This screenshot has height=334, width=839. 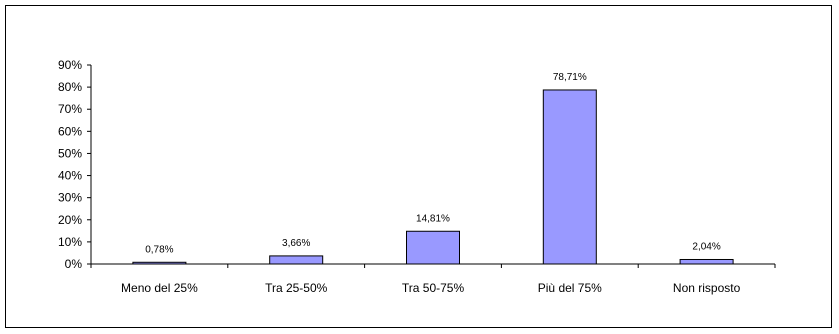 I want to click on x-category-label: Meno del 25%, so click(x=159, y=288).